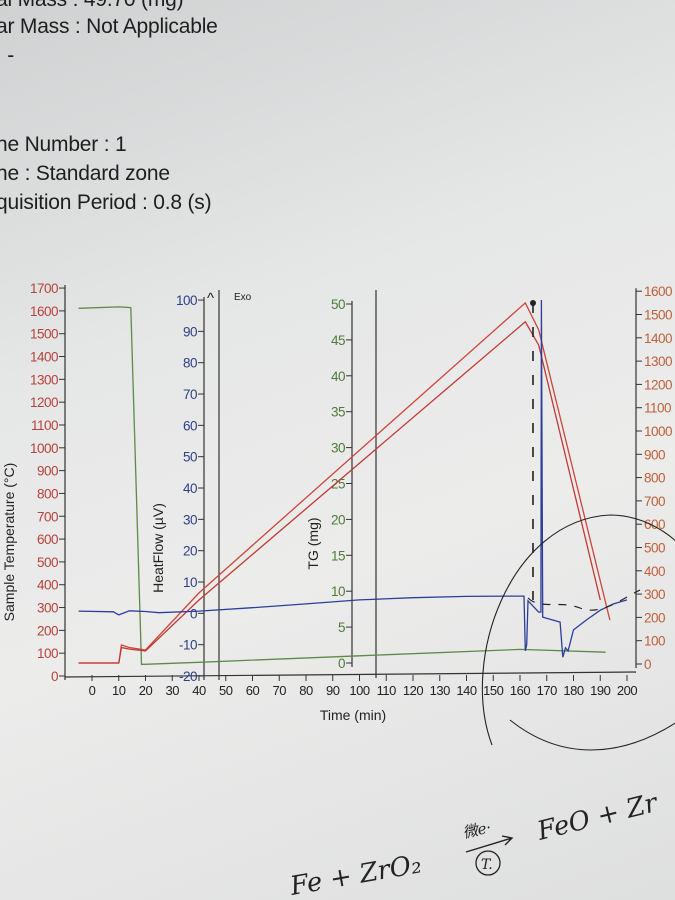 The height and width of the screenshot is (900, 675). What do you see at coordinates (44, 357) in the screenshot?
I see `y-tick-label-sample_temperature: 1400` at bounding box center [44, 357].